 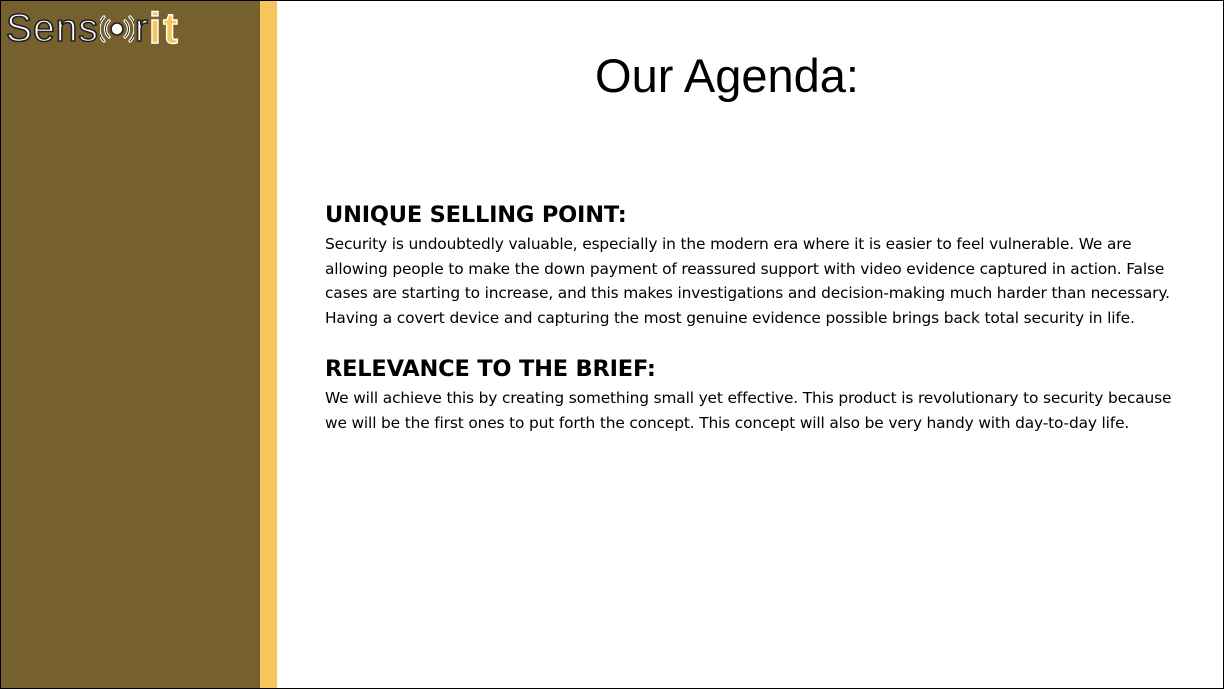 What do you see at coordinates (164, 28) in the screenshot?
I see `logo-text-it: it` at bounding box center [164, 28].